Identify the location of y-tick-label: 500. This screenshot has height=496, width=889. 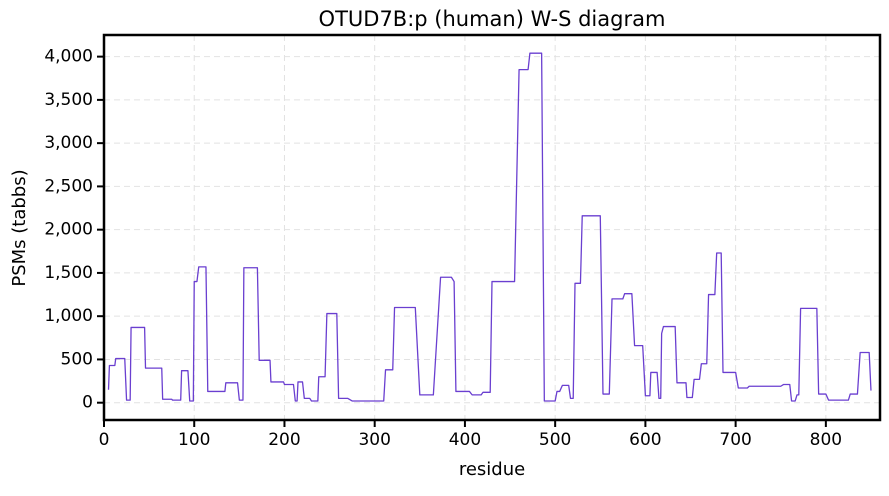
(77, 359).